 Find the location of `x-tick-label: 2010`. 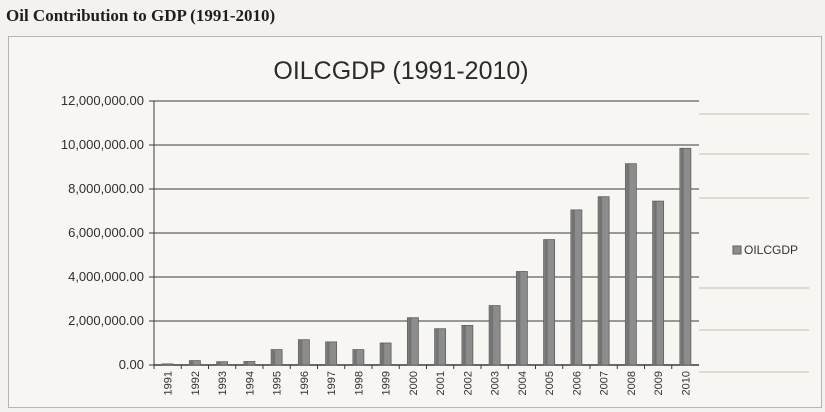

x-tick-label: 2010 is located at coordinates (686, 383).